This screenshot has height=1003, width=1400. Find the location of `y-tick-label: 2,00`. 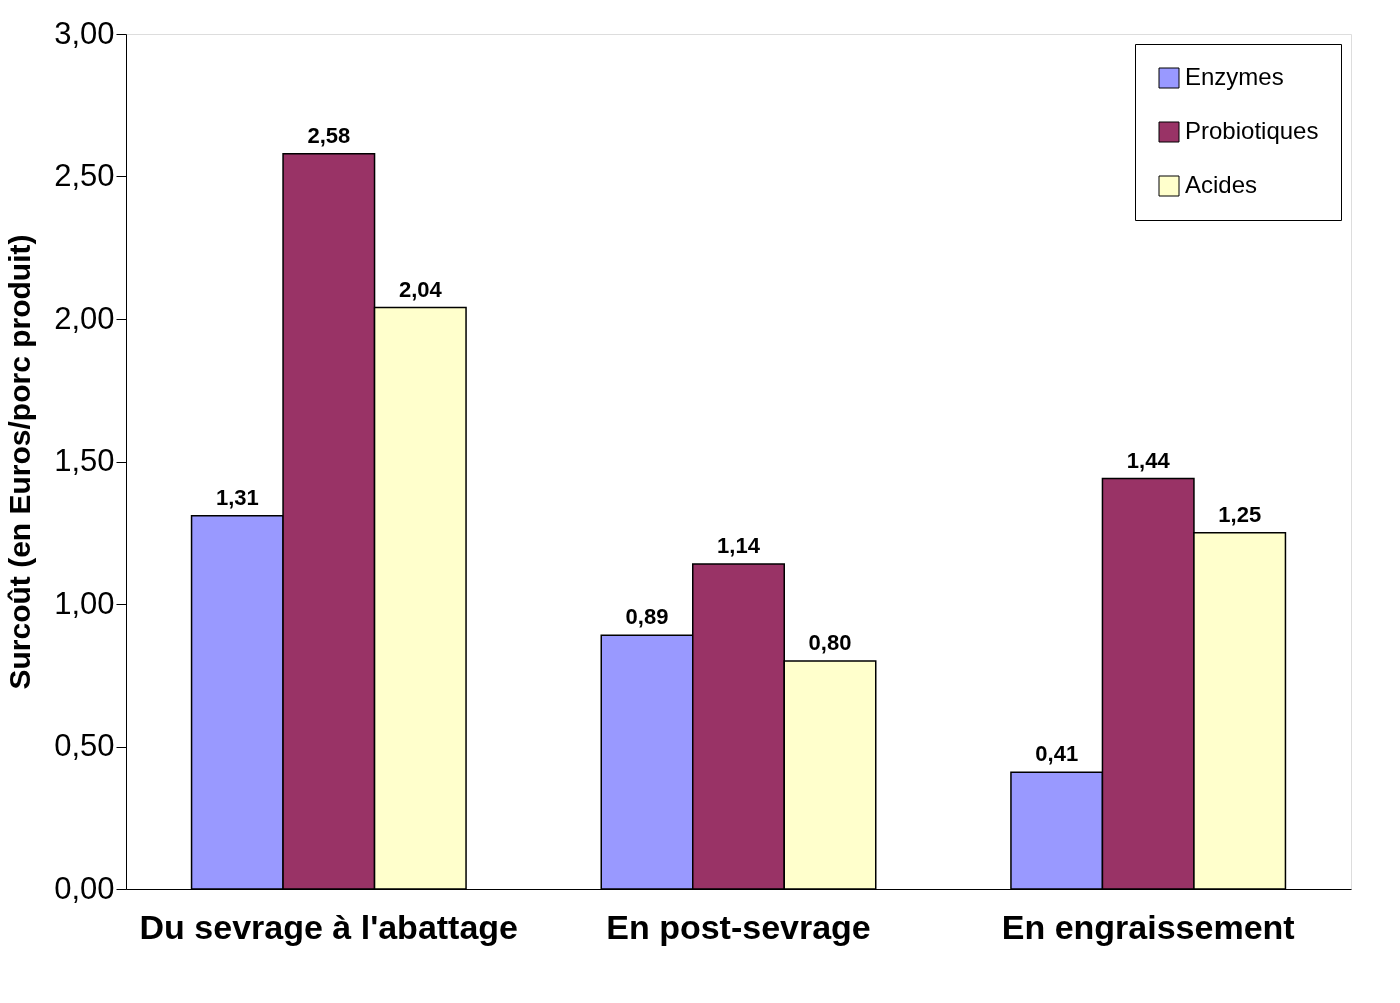

y-tick-label: 2,00 is located at coordinates (84, 318).